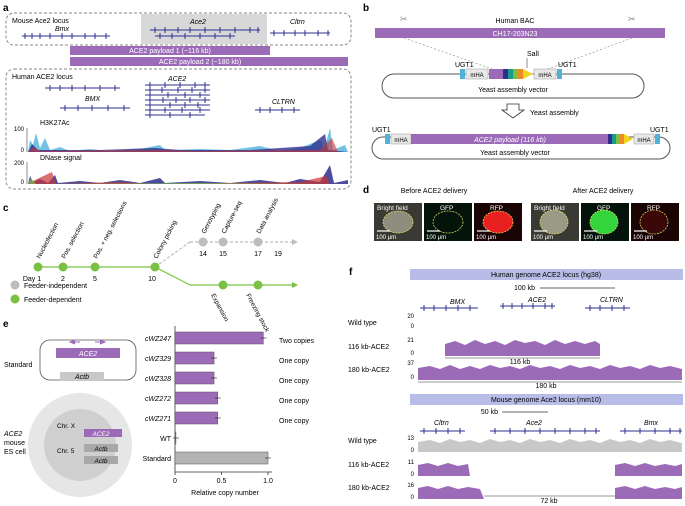  What do you see at coordinates (194, 358) in the screenshot?
I see `bar-cwz329` at bounding box center [194, 358].